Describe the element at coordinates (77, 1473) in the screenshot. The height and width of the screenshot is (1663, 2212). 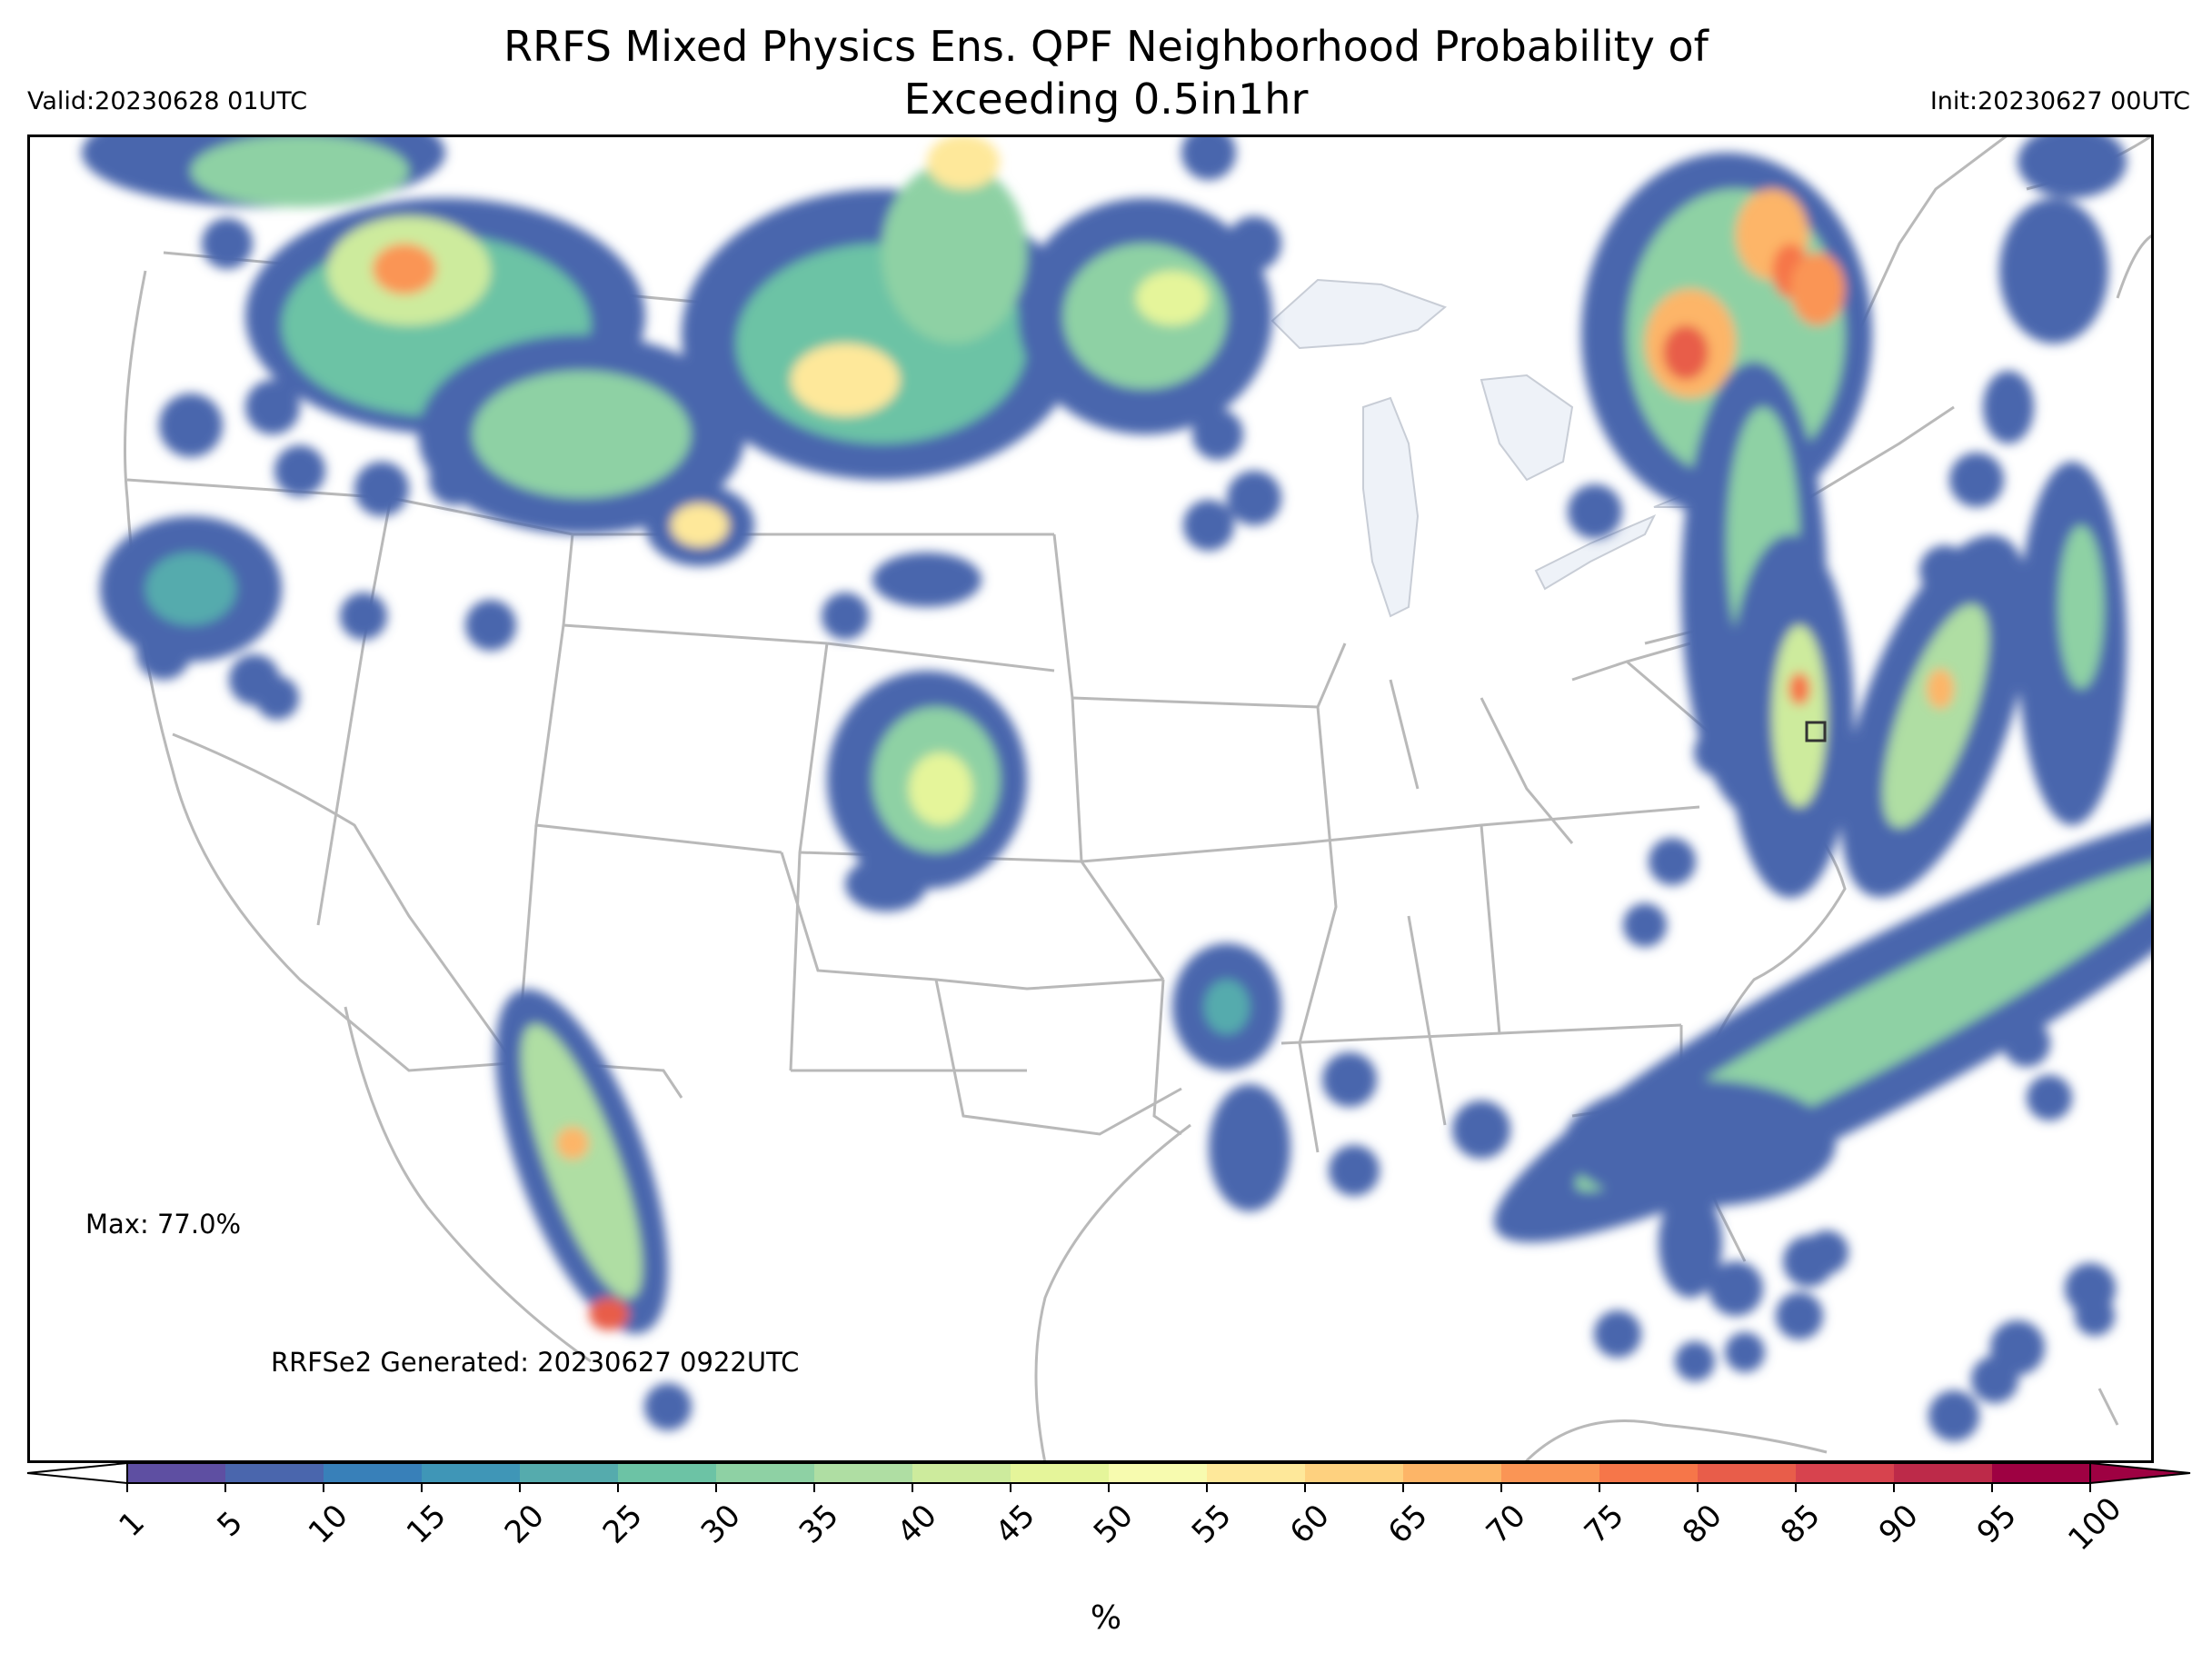
I see `colorbar-extend-low` at that location.